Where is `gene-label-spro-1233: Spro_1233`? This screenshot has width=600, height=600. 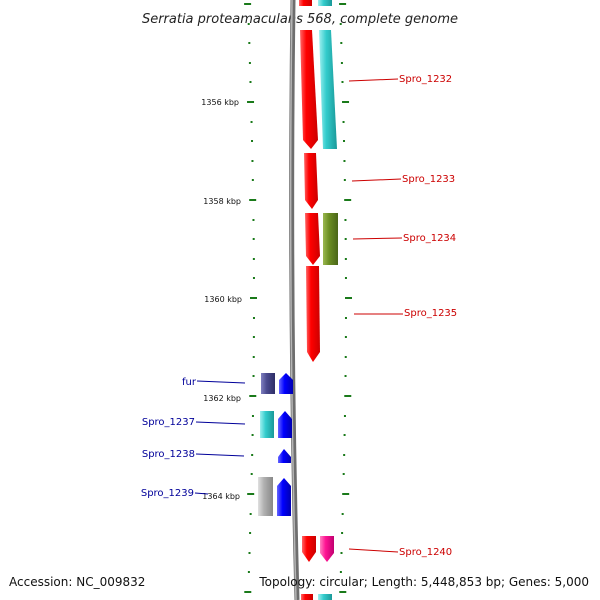
gene-label-spro-1233: Spro_1233 is located at coordinates (428, 179).